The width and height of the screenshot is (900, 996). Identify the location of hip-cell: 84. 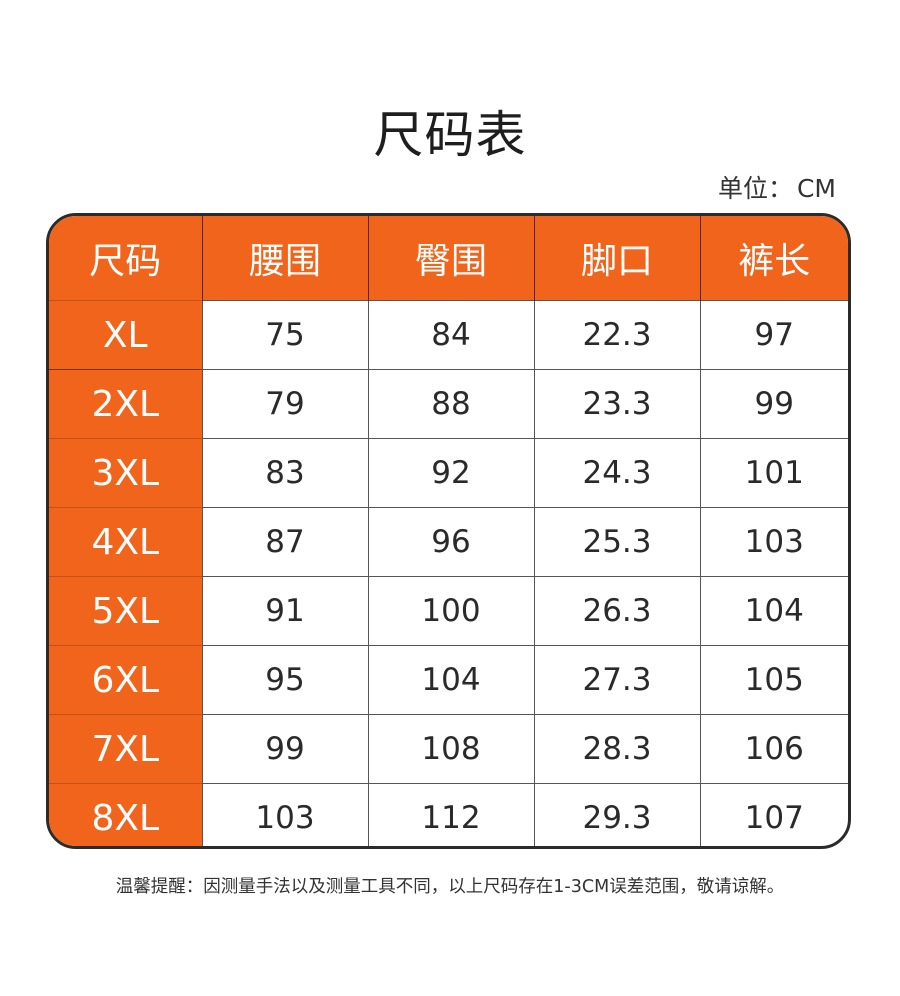
(450, 335).